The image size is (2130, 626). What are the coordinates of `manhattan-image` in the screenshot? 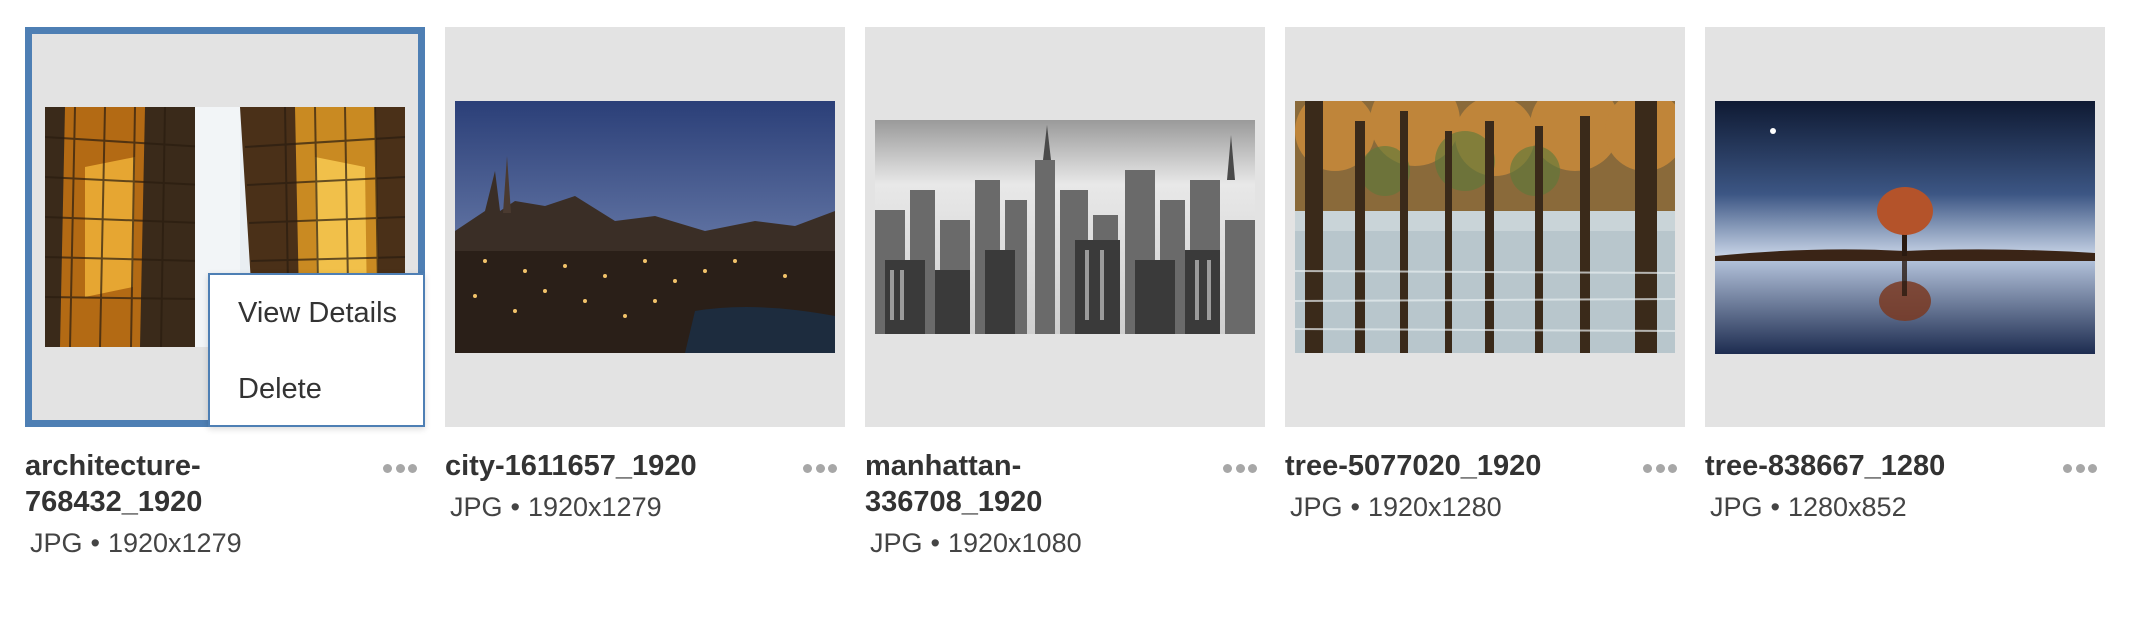 It's located at (1065, 227).